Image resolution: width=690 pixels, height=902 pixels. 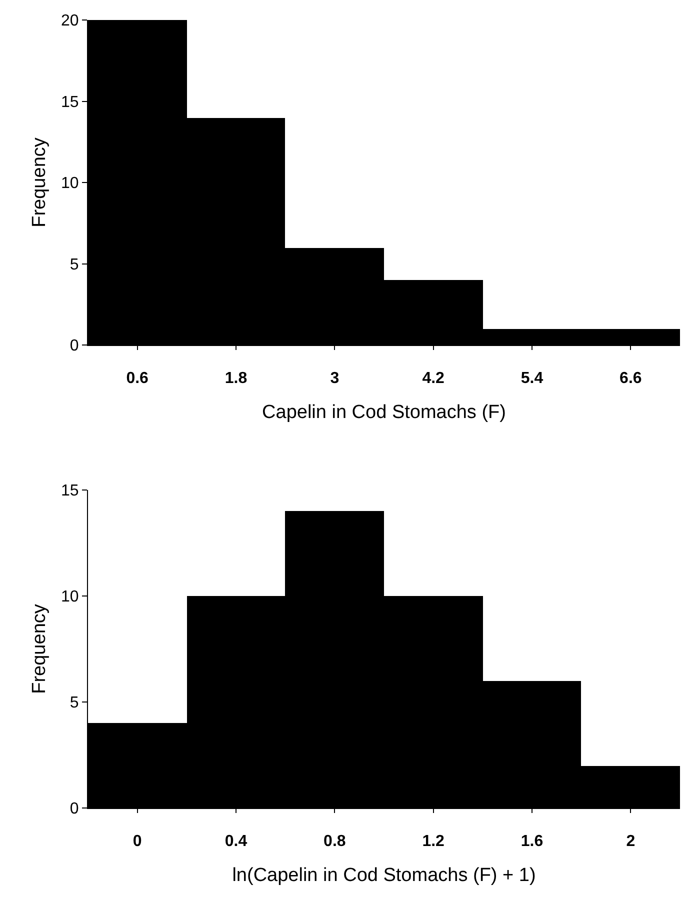 What do you see at coordinates (532, 841) in the screenshot?
I see `x-tick-label: 1.6` at bounding box center [532, 841].